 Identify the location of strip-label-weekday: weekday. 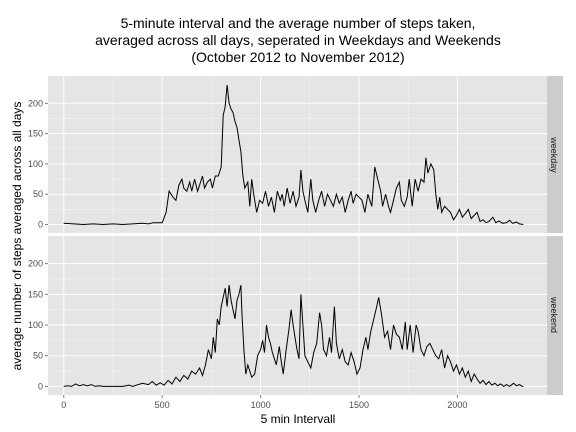
(554, 154).